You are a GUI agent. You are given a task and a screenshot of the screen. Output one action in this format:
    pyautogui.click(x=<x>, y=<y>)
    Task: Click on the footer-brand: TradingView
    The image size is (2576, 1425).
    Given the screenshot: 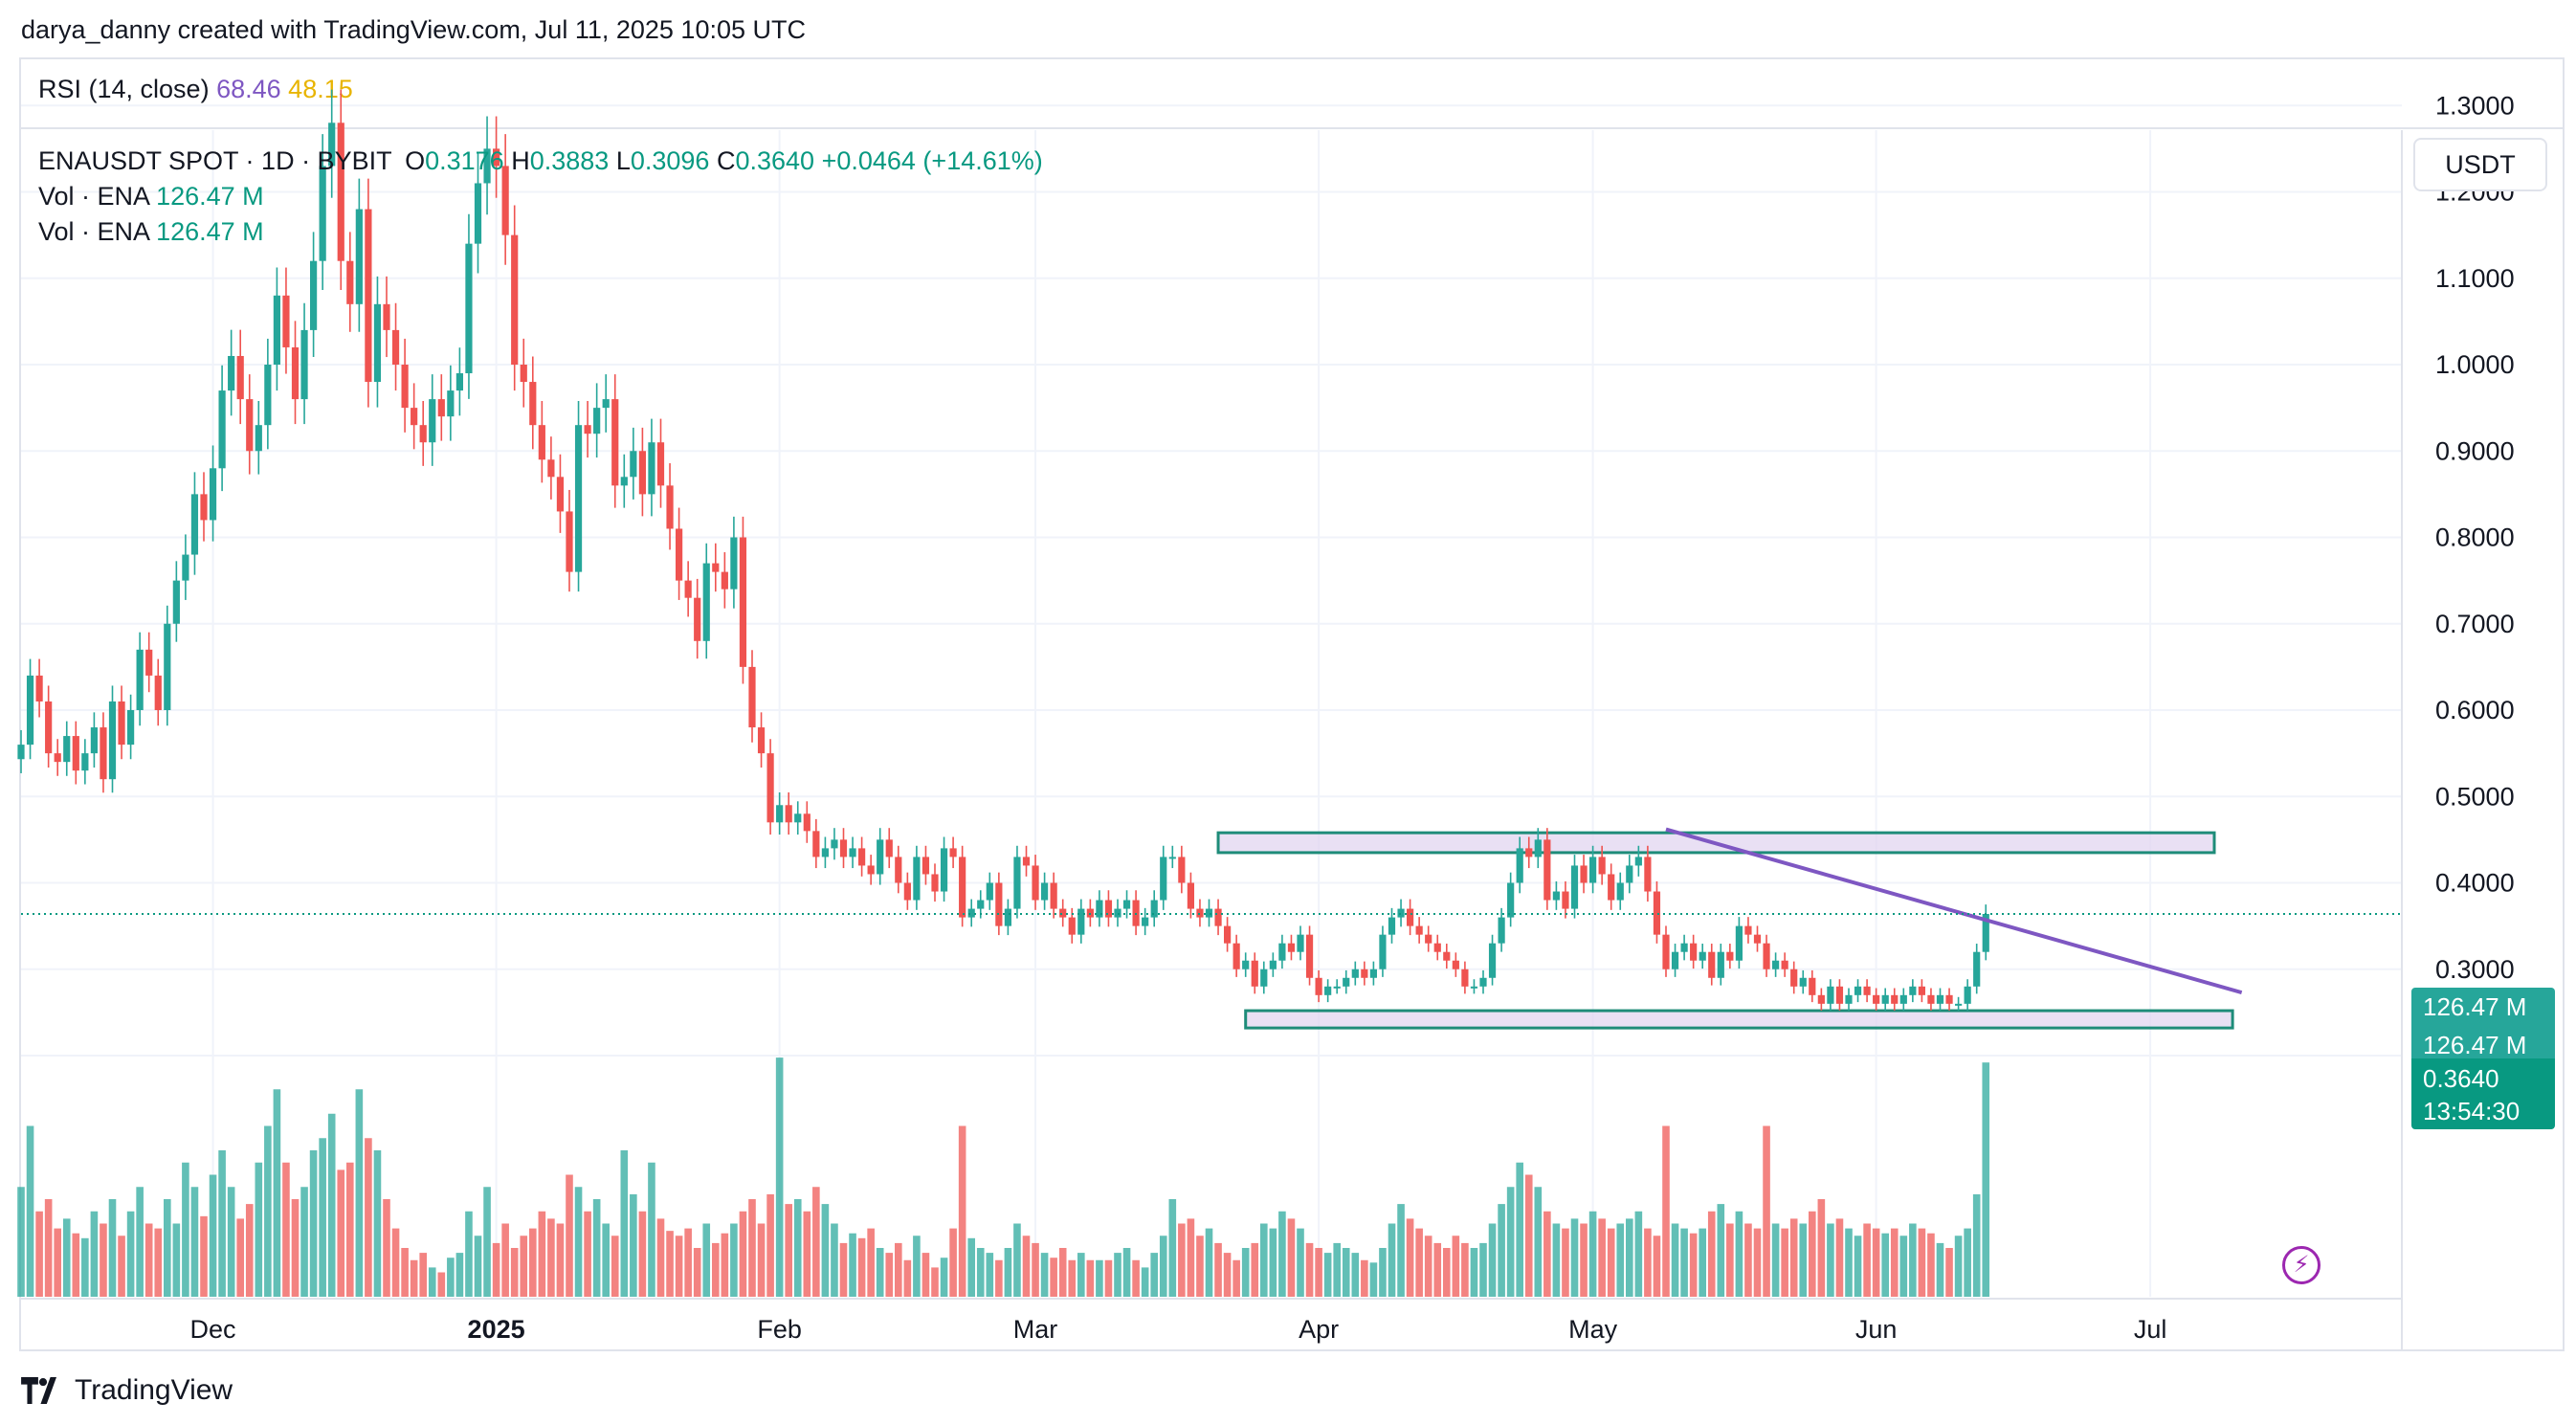 What is the action you would take?
    pyautogui.click(x=127, y=1390)
    